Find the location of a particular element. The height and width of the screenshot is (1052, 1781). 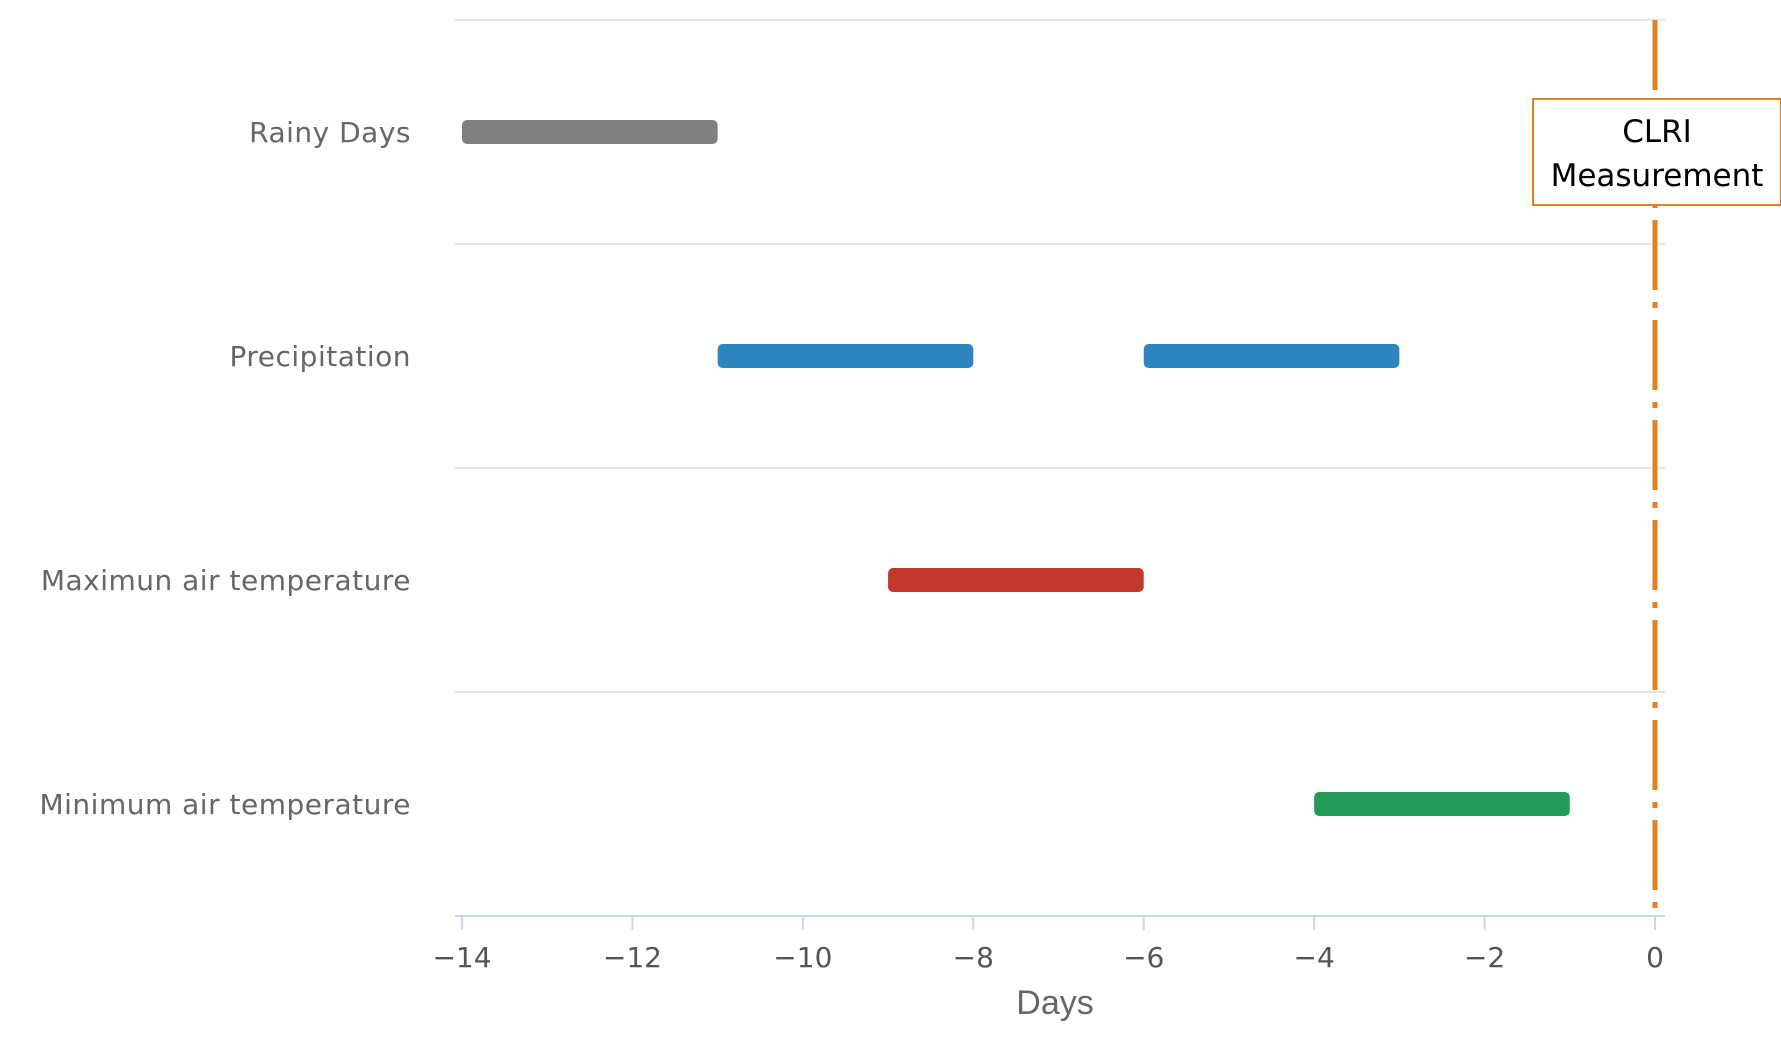

x-tick-label: −10 is located at coordinates (802, 957).